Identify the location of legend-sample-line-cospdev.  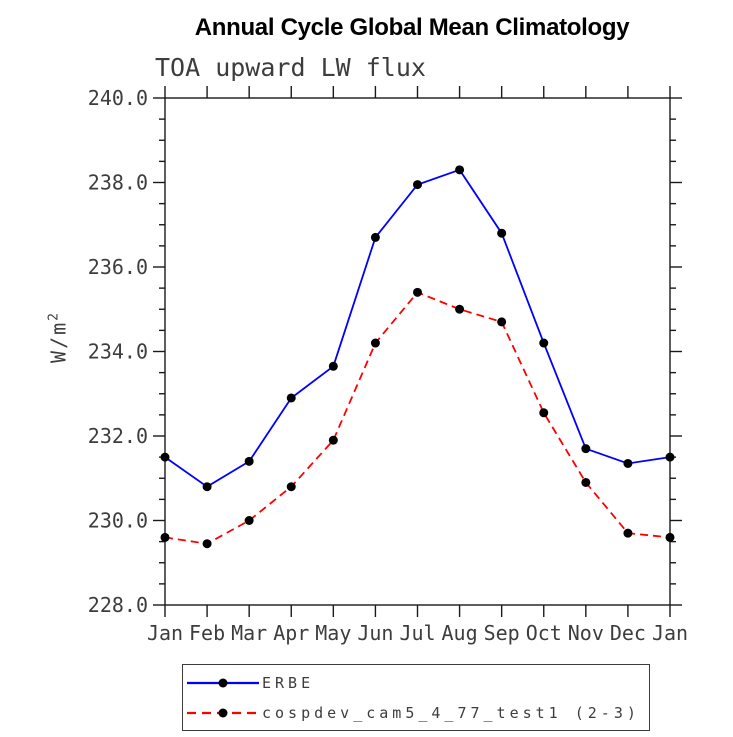
(223, 712).